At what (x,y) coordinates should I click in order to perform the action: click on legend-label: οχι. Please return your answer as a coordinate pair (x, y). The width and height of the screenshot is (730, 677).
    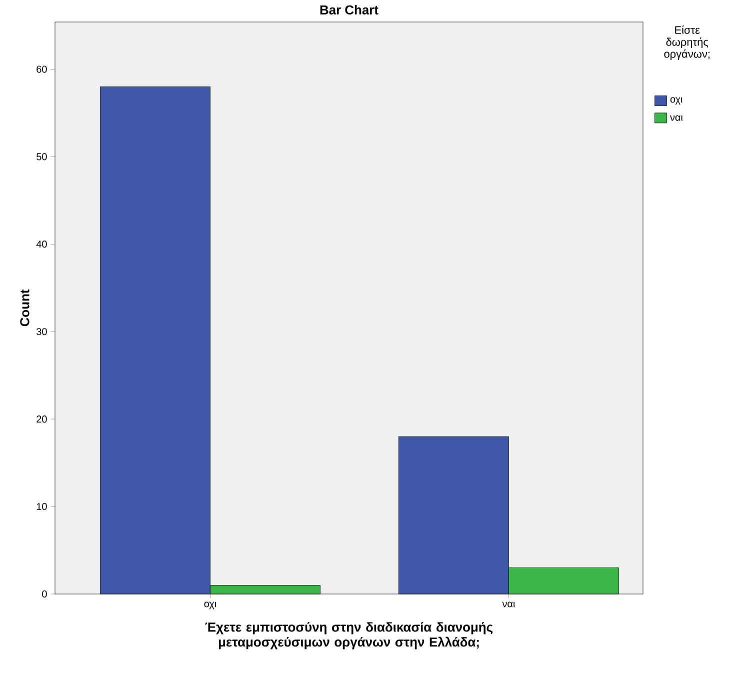
    Looking at the image, I should click on (676, 101).